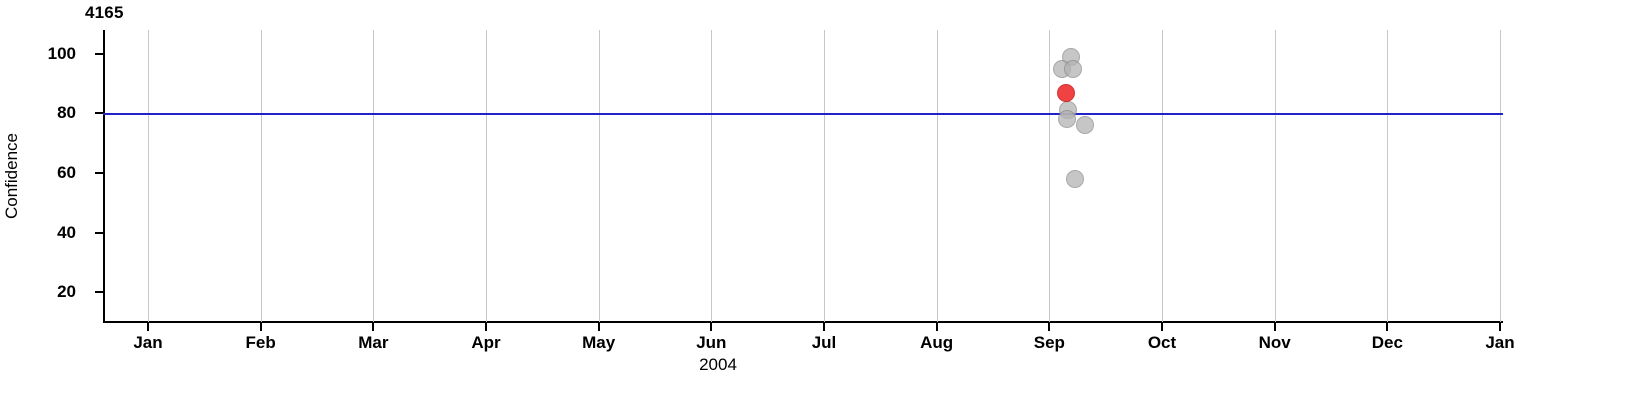 Image resolution: width=1650 pixels, height=400 pixels. What do you see at coordinates (1049, 342) in the screenshot?
I see `x-axis-tick-label: Sep` at bounding box center [1049, 342].